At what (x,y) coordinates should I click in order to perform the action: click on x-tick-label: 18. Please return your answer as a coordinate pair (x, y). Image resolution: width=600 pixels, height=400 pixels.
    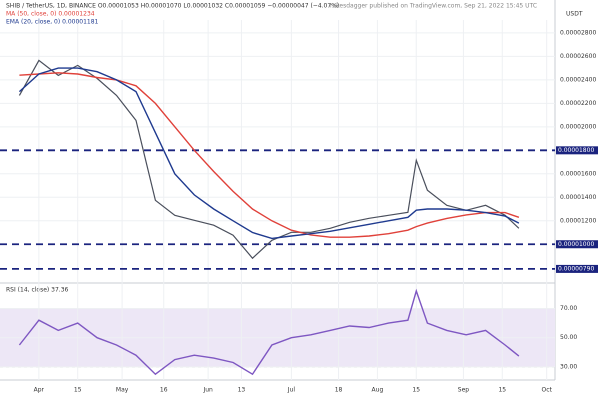
    Looking at the image, I should click on (339, 390).